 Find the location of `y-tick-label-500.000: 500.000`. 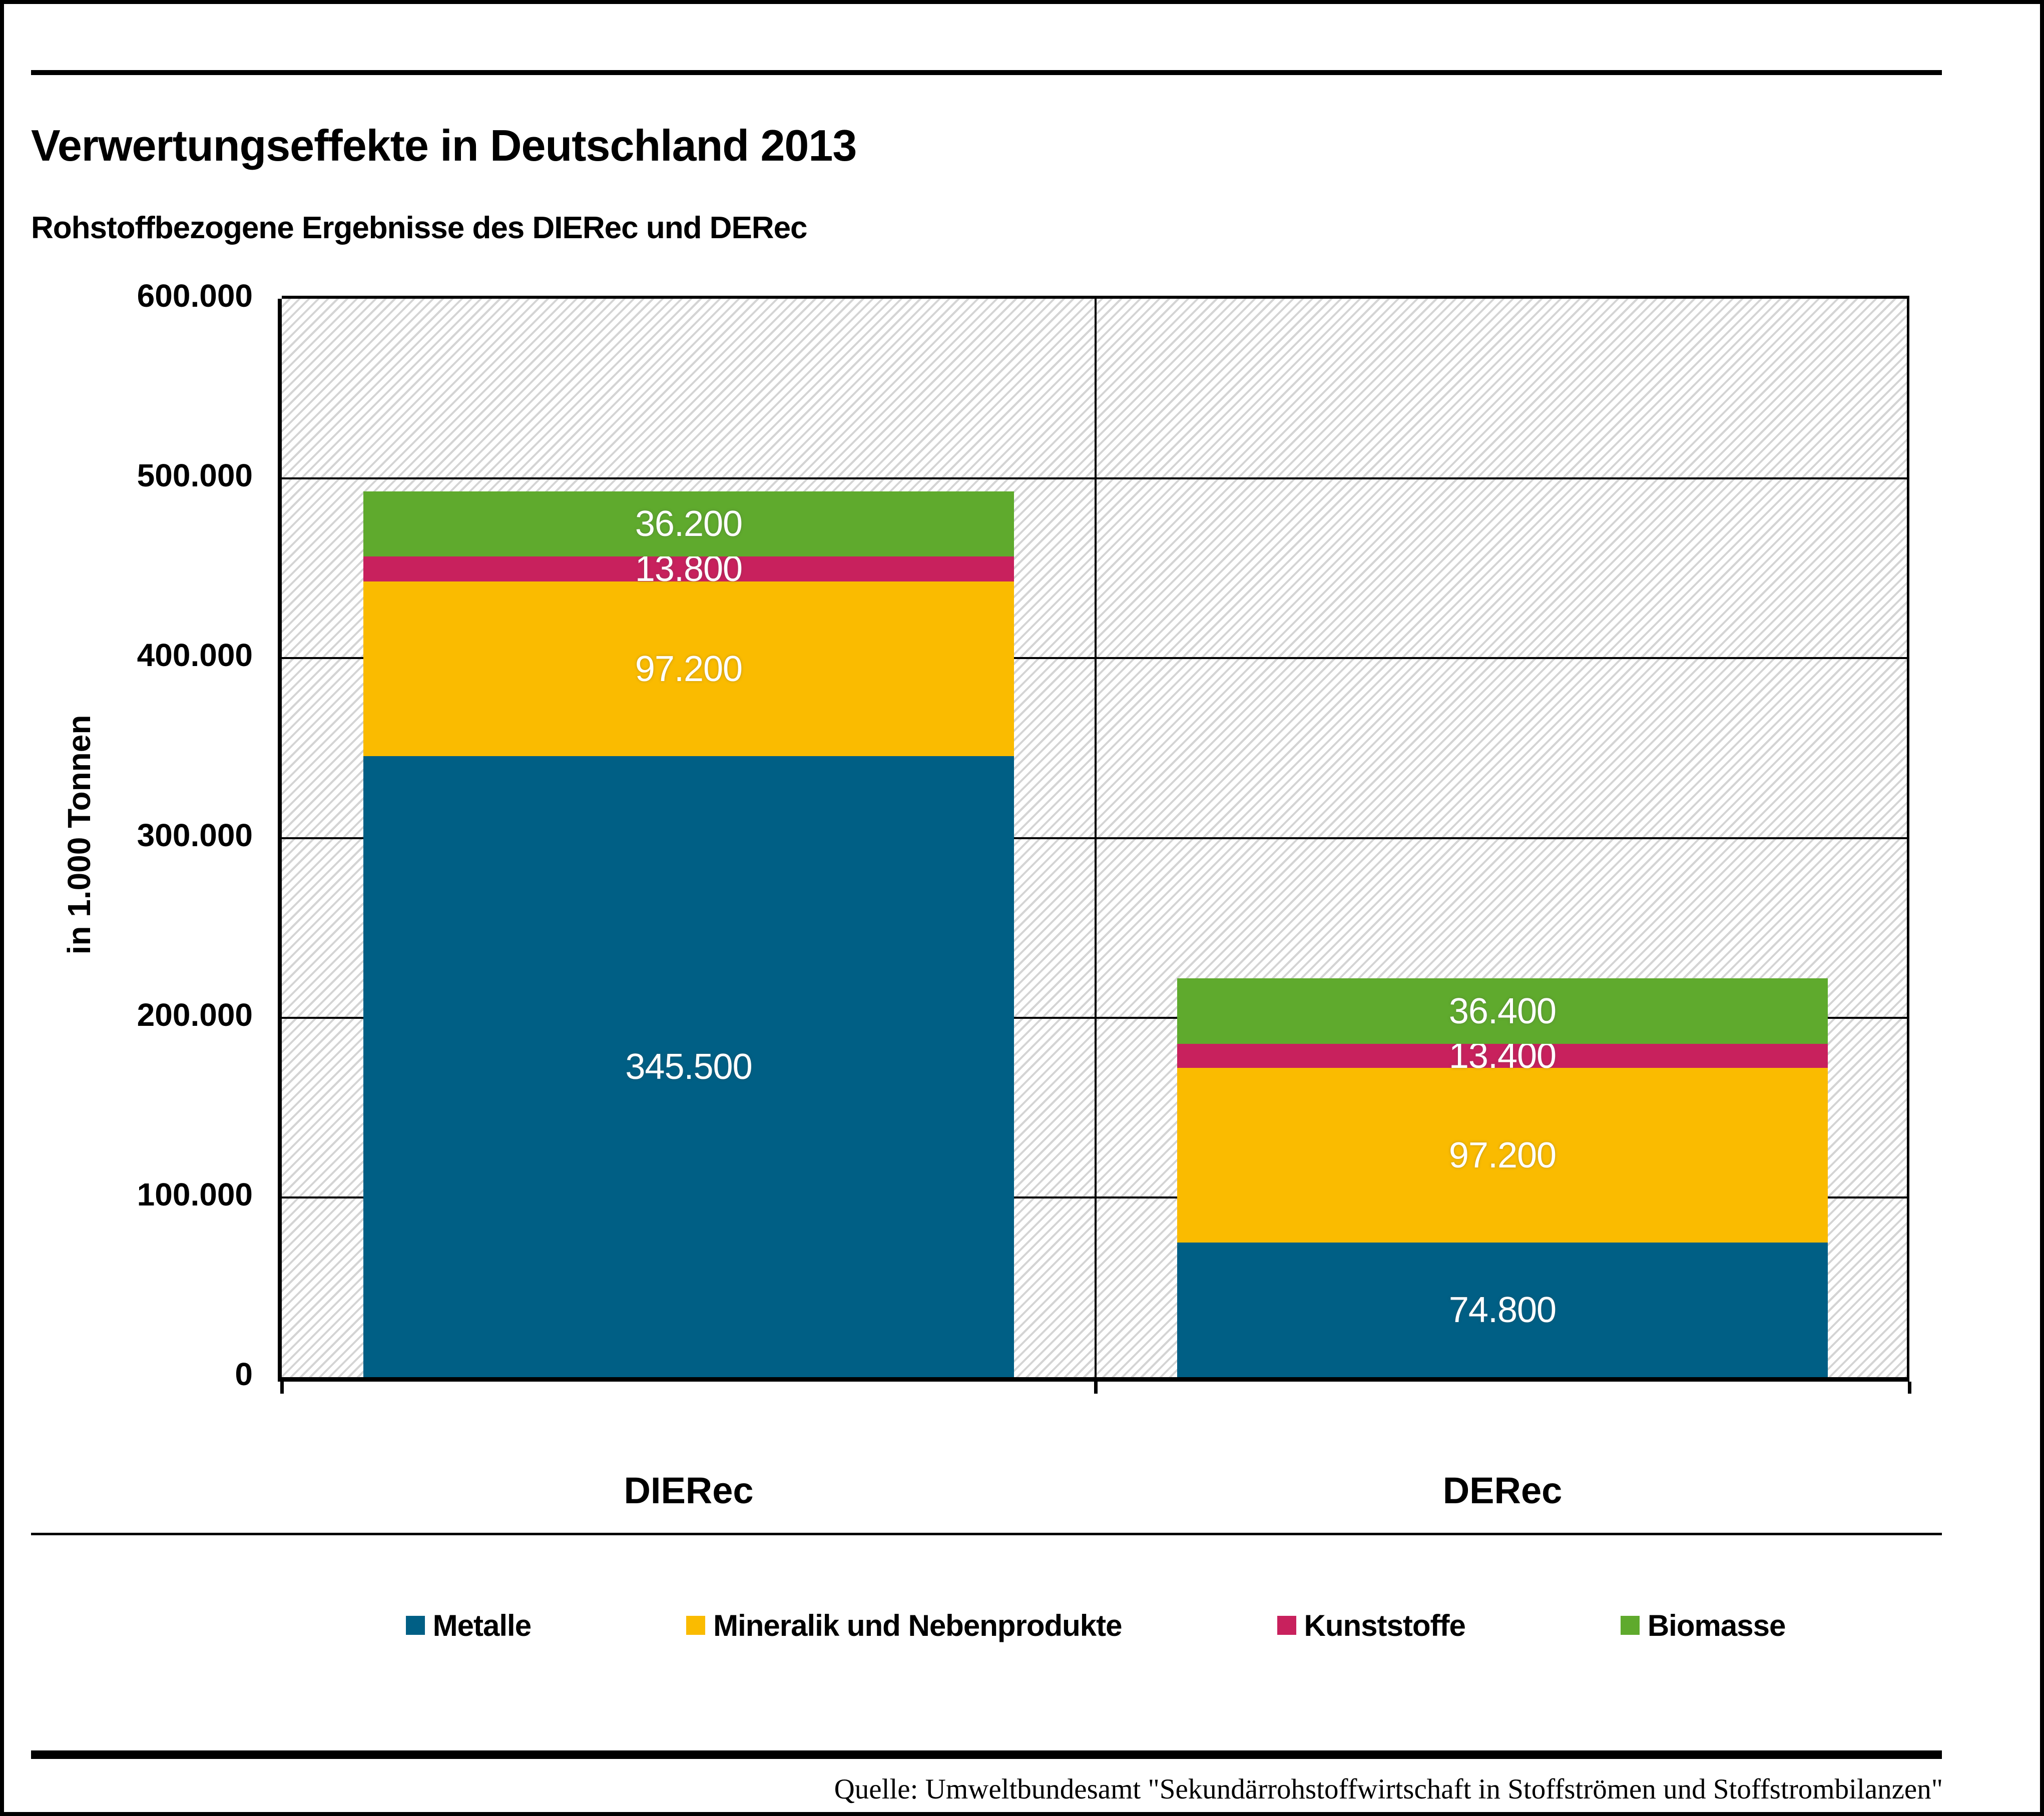

y-tick-label-500.000: 500.000 is located at coordinates (195, 475).